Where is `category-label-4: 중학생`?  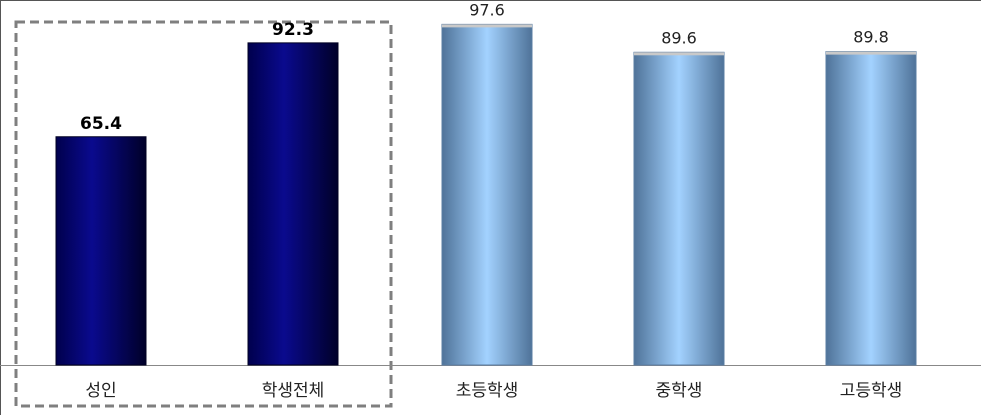 category-label-4: 중학생 is located at coordinates (679, 391).